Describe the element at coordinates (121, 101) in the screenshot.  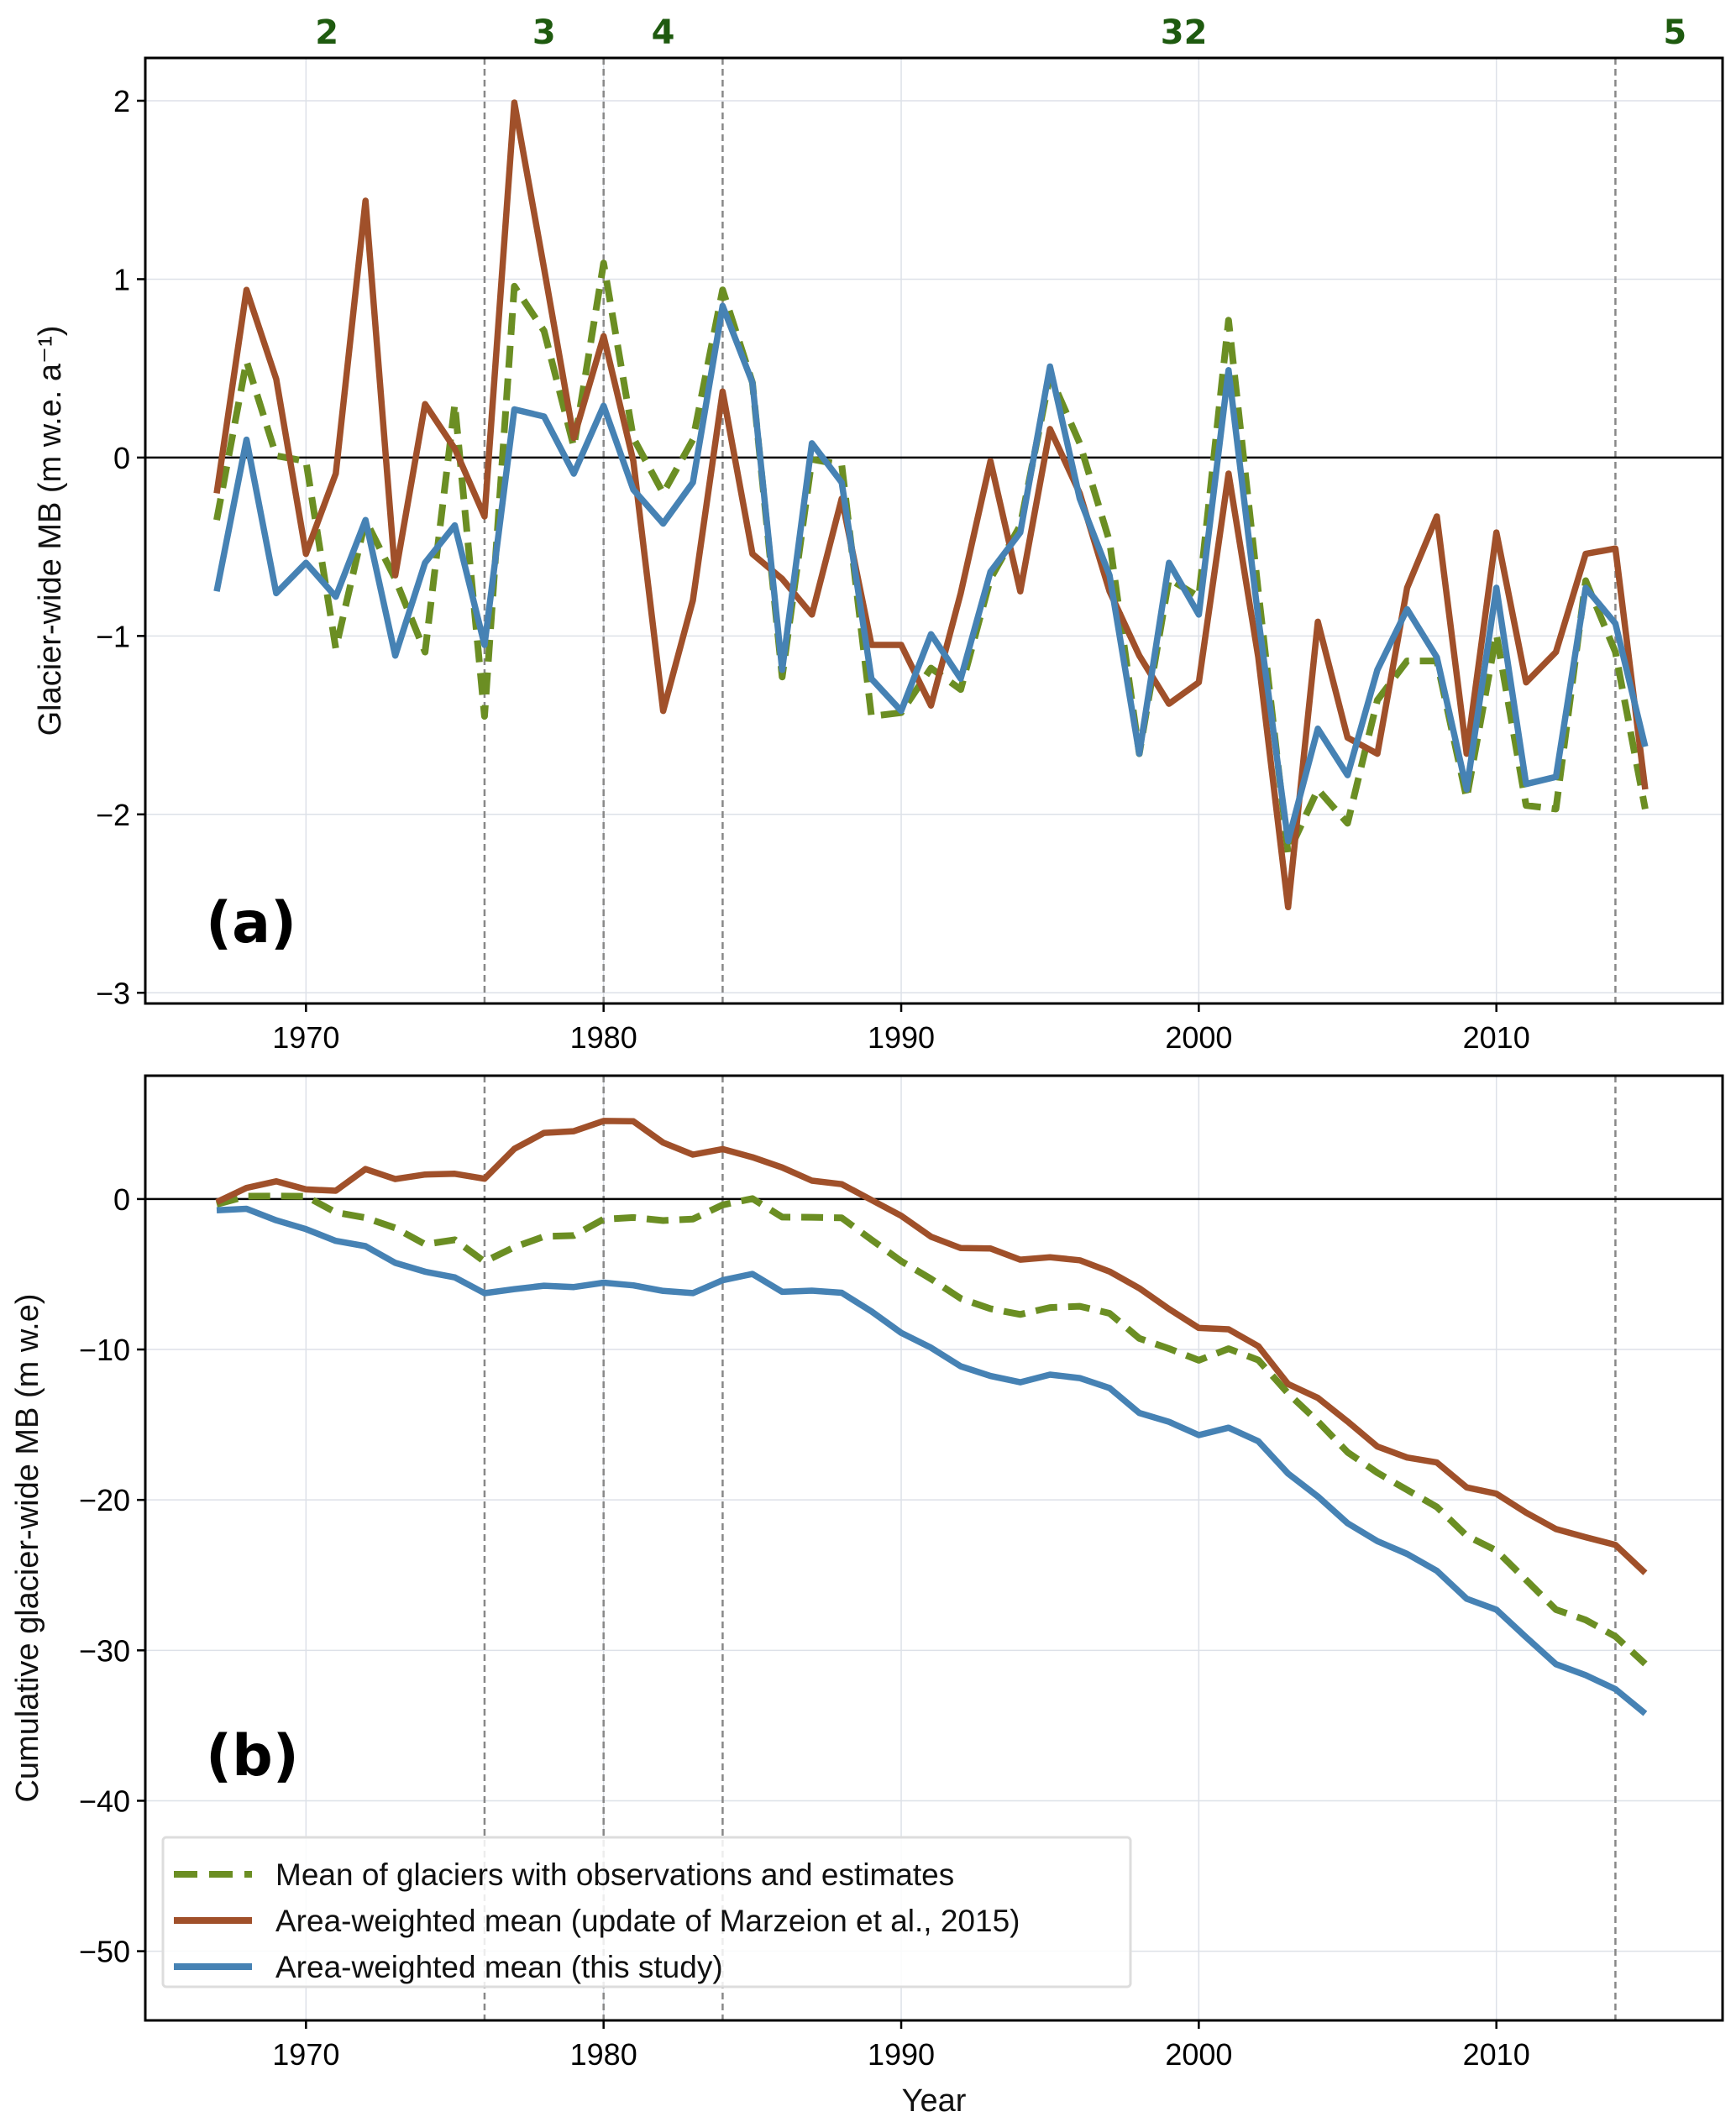
I see `y-tick-label: 2` at that location.